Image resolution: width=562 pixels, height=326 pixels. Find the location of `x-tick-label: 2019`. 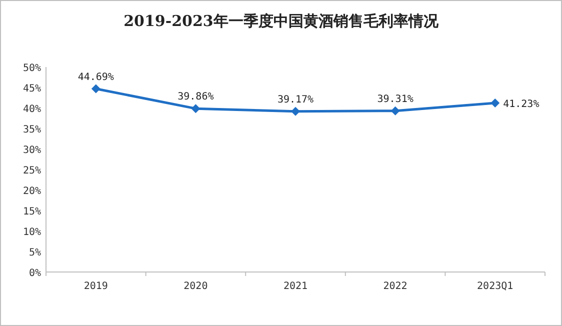

x-tick-label: 2019 is located at coordinates (96, 286).